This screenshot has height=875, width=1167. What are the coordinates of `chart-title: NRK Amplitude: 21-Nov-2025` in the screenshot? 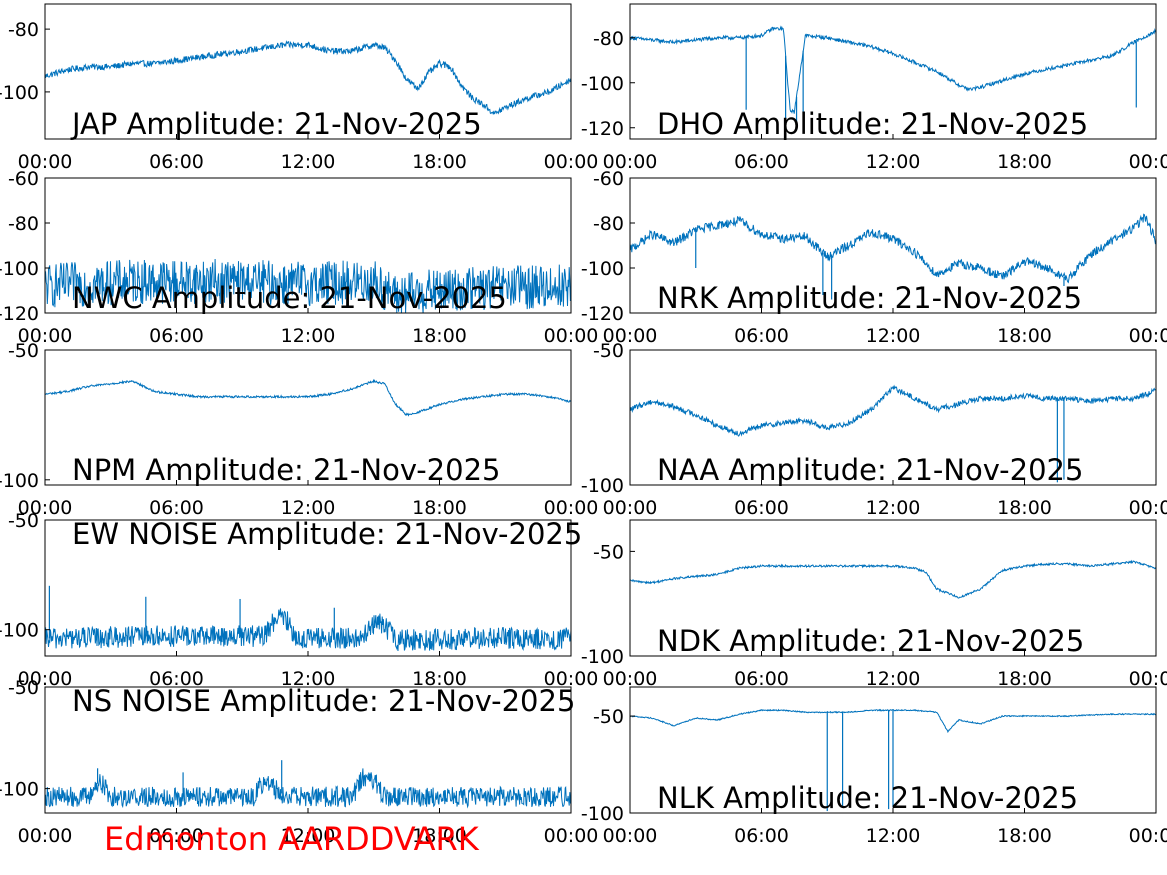 It's located at (869, 298).